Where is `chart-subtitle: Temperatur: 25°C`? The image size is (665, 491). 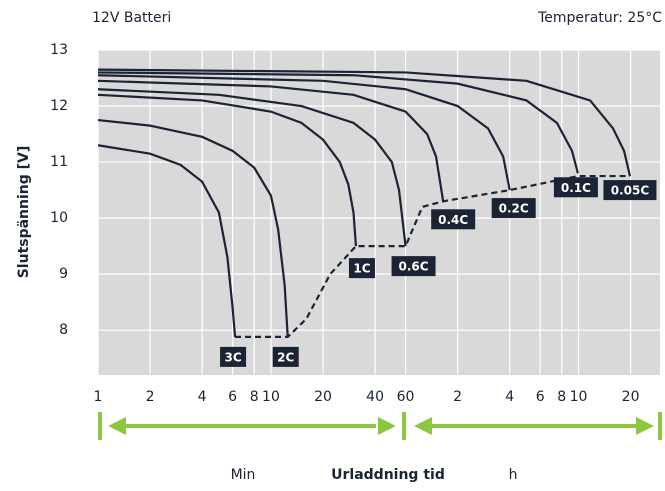 chart-subtitle: Temperatur: 25°C is located at coordinates (599, 18).